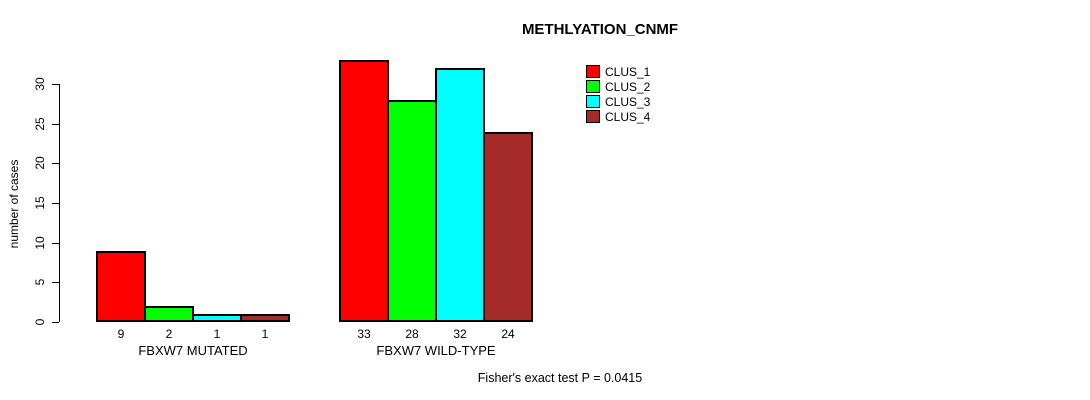 The height and width of the screenshot is (400, 1090). What do you see at coordinates (436, 350) in the screenshot?
I see `category-label-2: FBXW7 WILD-TYPE` at bounding box center [436, 350].